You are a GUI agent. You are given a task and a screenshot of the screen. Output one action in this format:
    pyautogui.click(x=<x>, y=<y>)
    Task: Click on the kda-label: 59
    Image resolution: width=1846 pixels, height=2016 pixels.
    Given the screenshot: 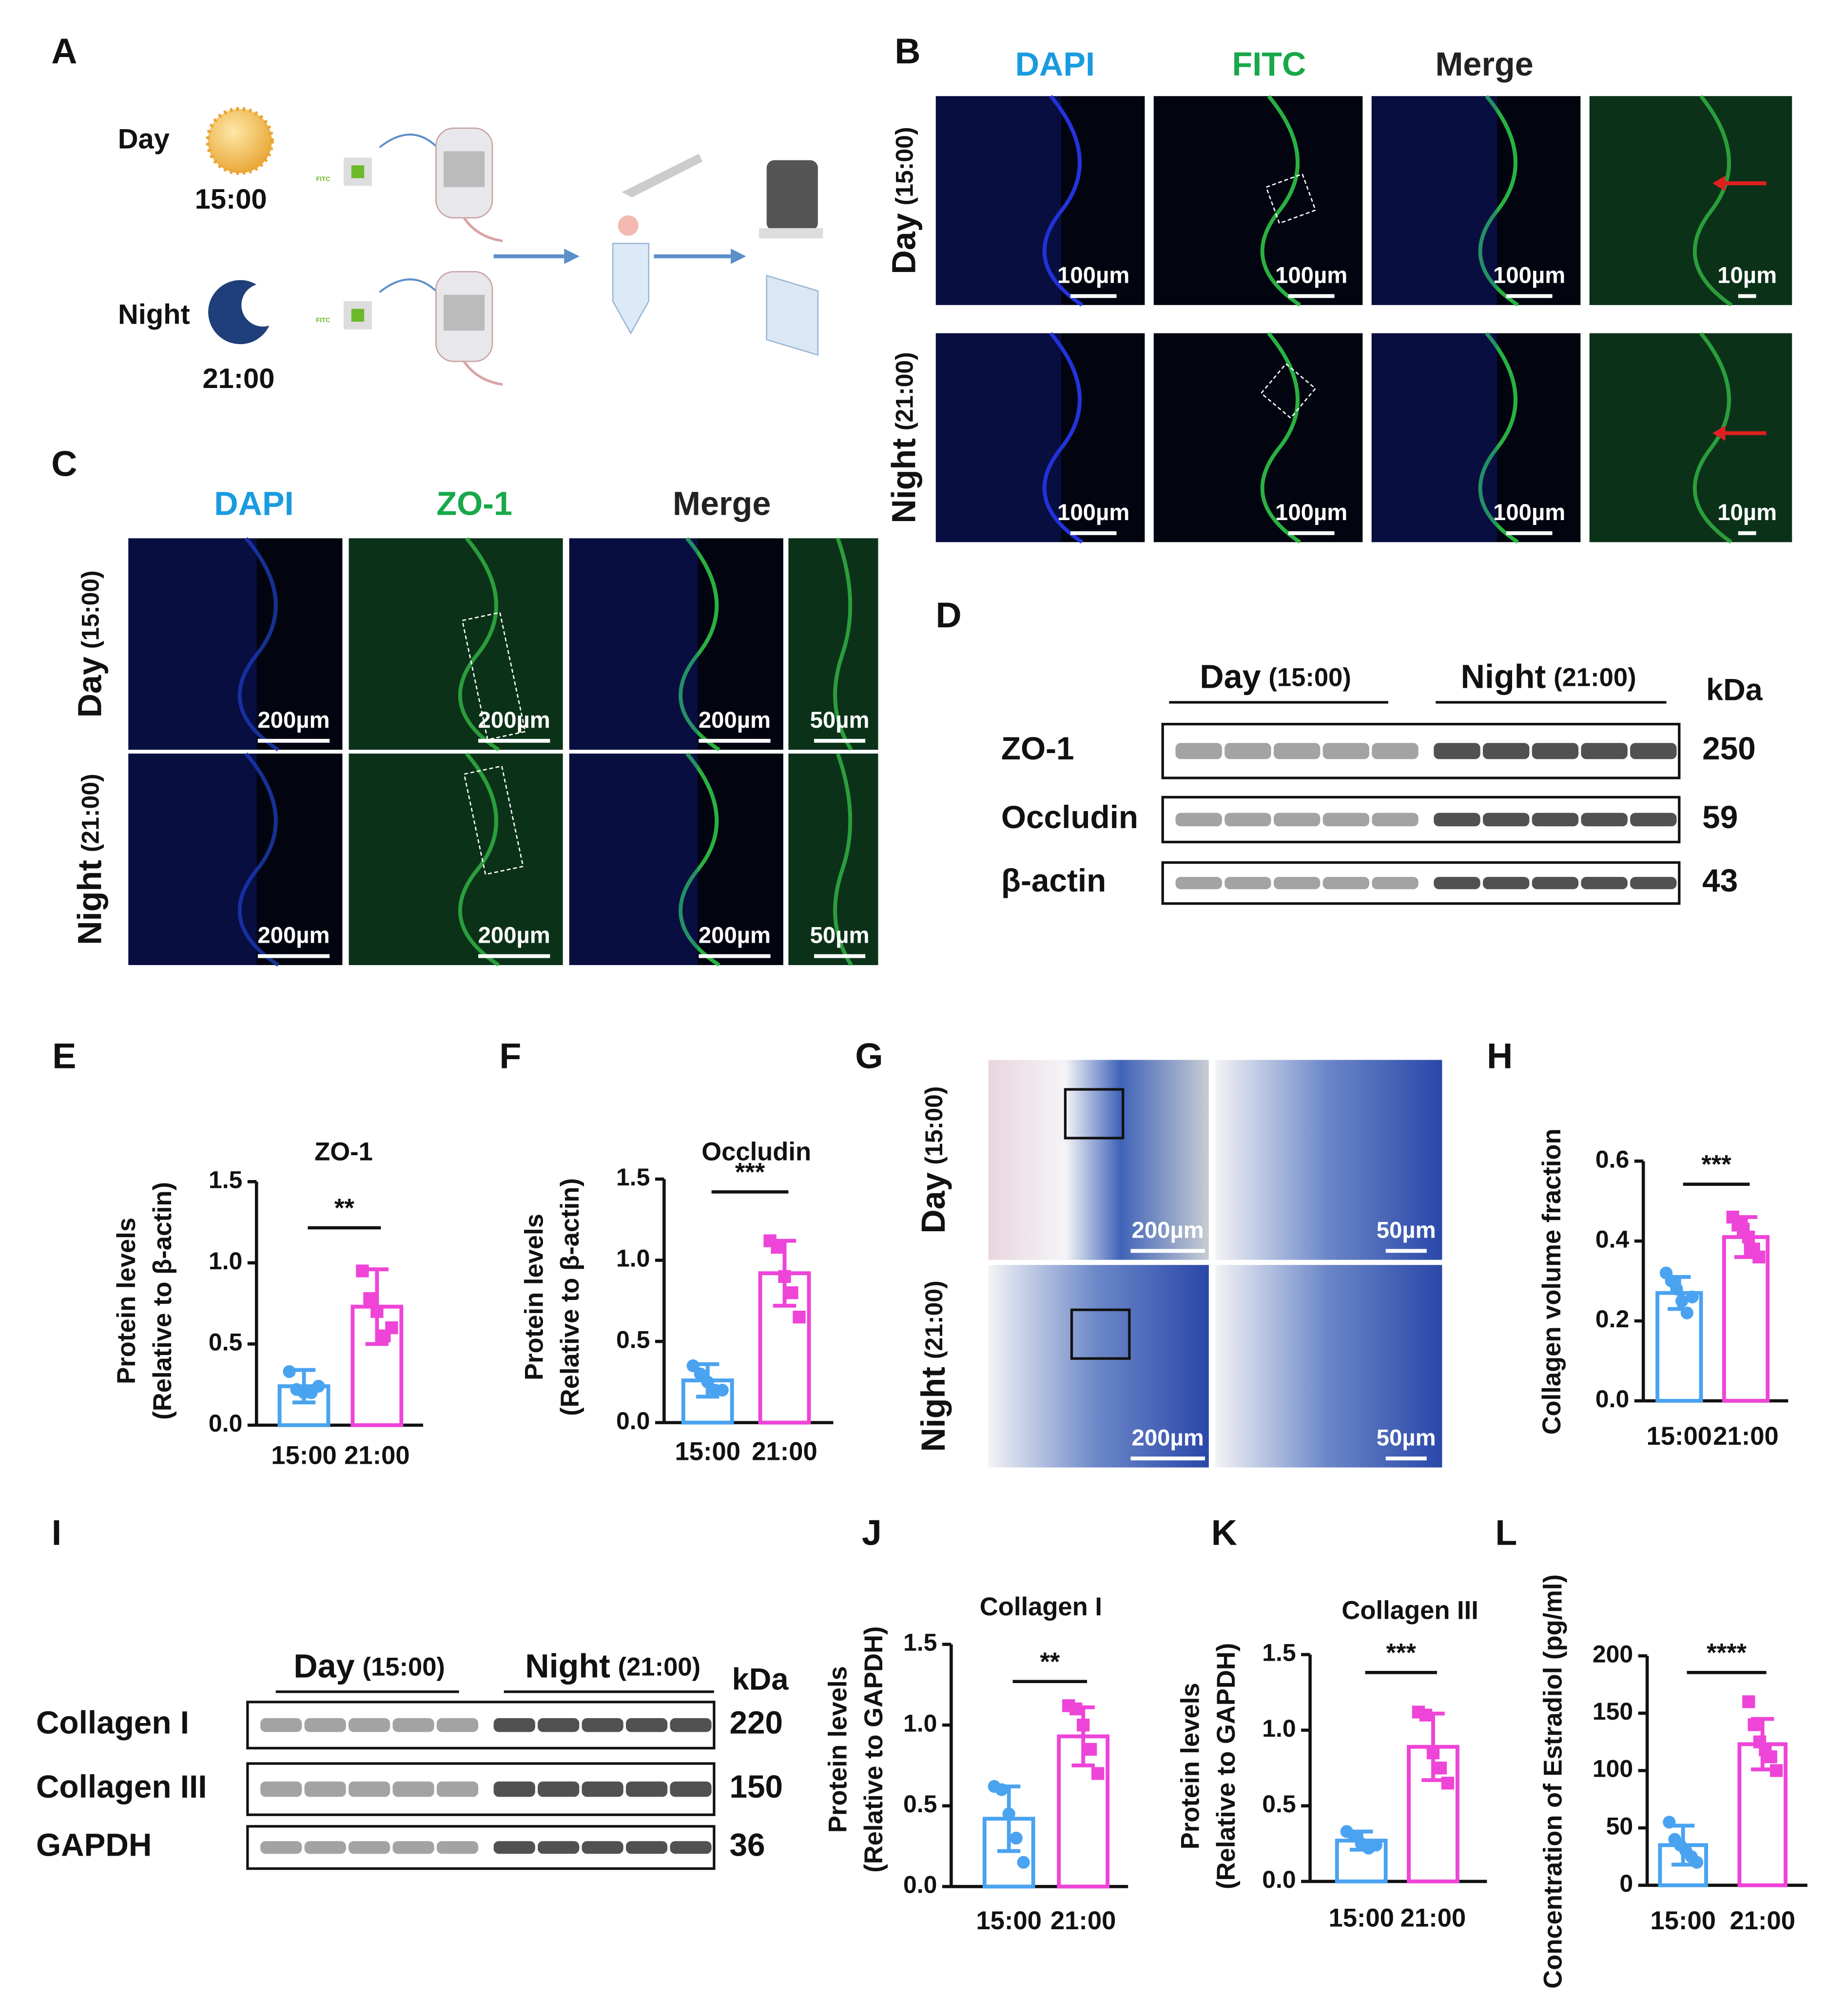 What is the action you would take?
    pyautogui.click(x=1720, y=817)
    